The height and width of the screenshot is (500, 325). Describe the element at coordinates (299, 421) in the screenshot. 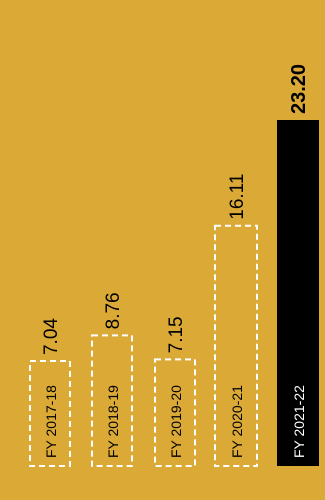

I see `category-label-4: FY 2021-22` at that location.